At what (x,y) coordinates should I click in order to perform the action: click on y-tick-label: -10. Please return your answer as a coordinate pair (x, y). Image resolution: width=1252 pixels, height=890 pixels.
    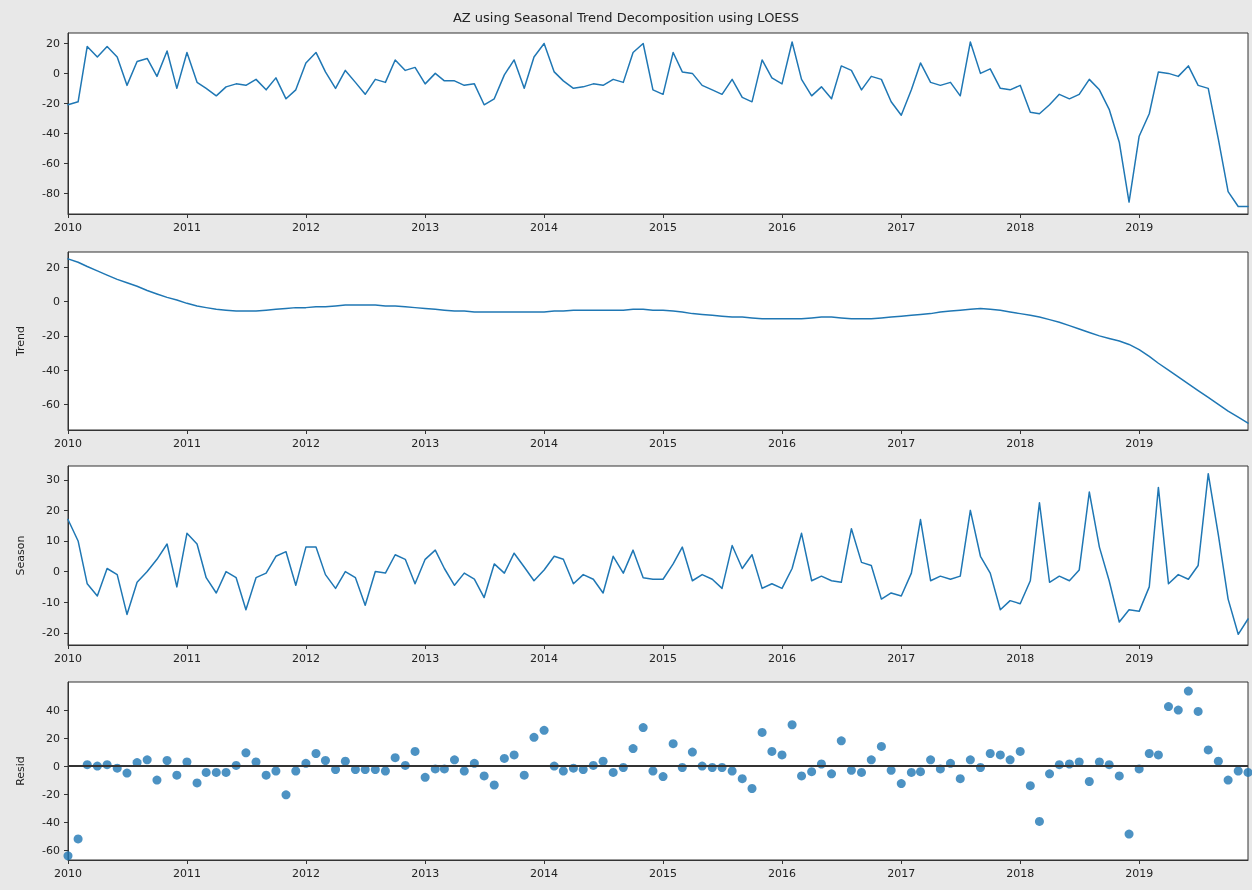
    Looking at the image, I should click on (51, 602).